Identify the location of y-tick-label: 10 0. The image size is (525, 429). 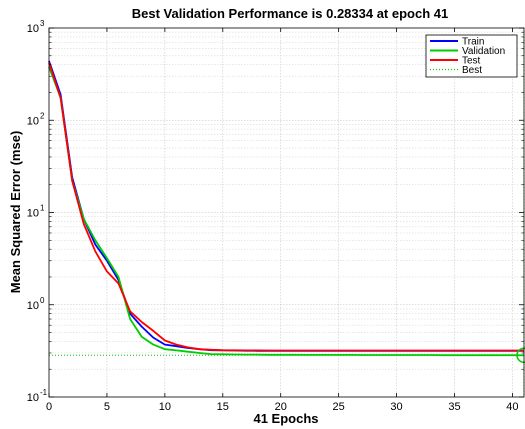
(36, 304).